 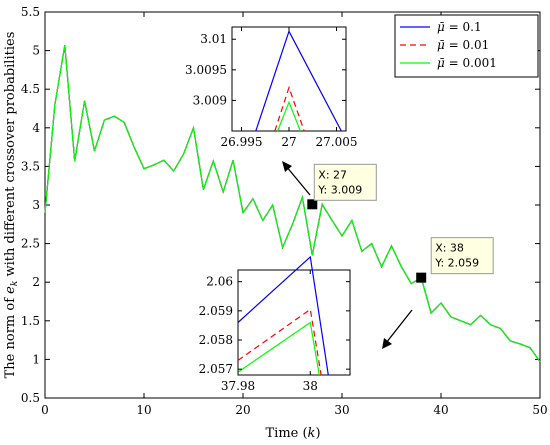 I want to click on legend-entry-2: μ̄ = 0.001, so click(x=448, y=63).